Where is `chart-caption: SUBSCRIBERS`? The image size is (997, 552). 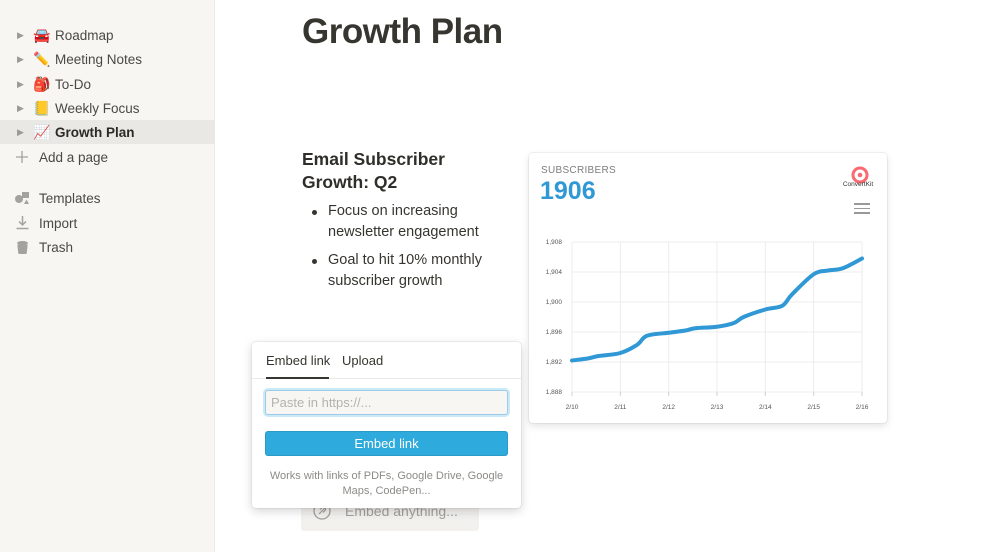
chart-caption: SUBSCRIBERS is located at coordinates (578, 170).